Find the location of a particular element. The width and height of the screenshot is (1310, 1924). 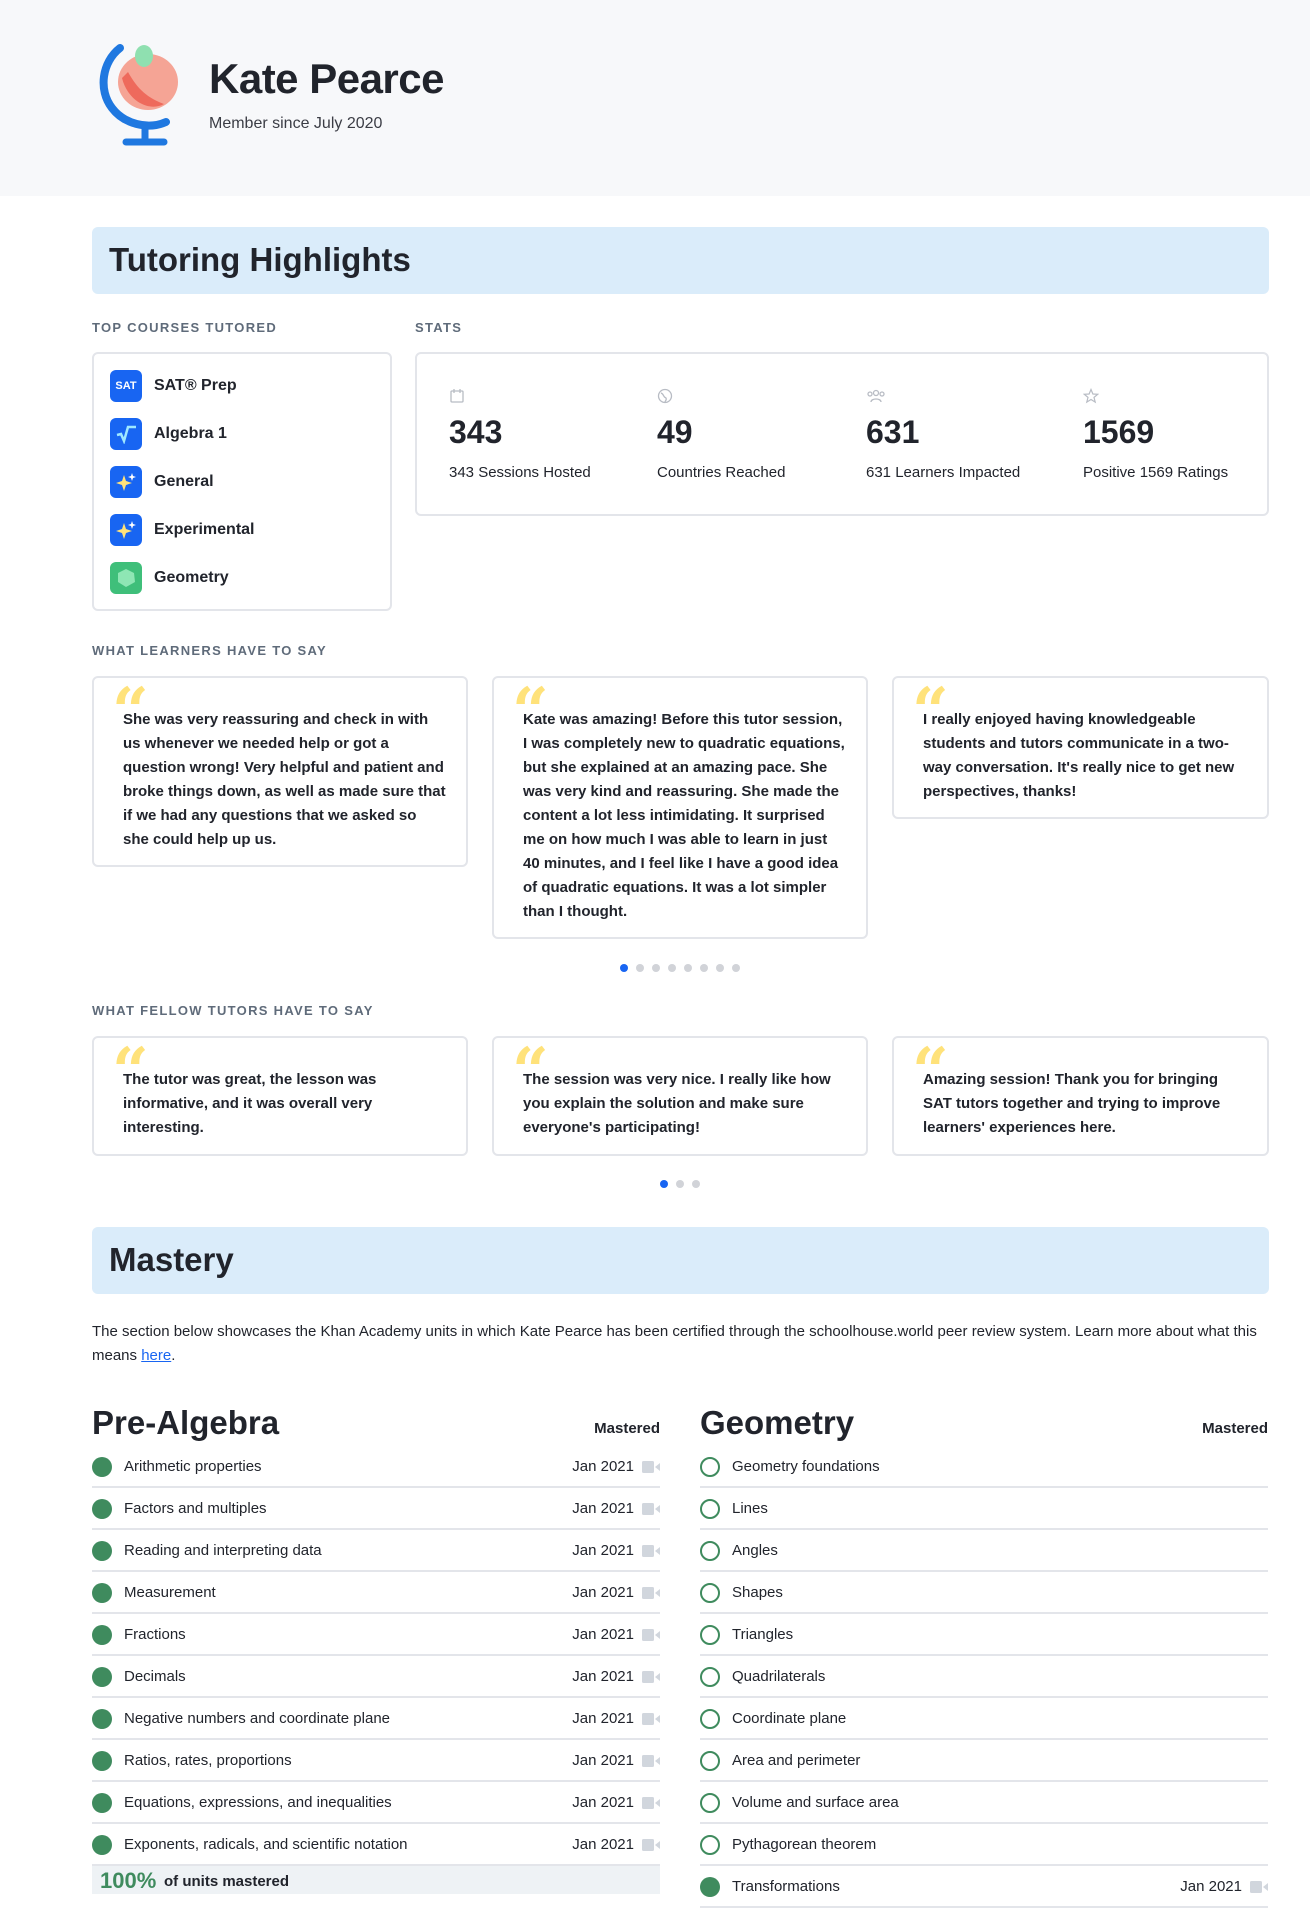

mastery-intro-end: . is located at coordinates (173, 1355).